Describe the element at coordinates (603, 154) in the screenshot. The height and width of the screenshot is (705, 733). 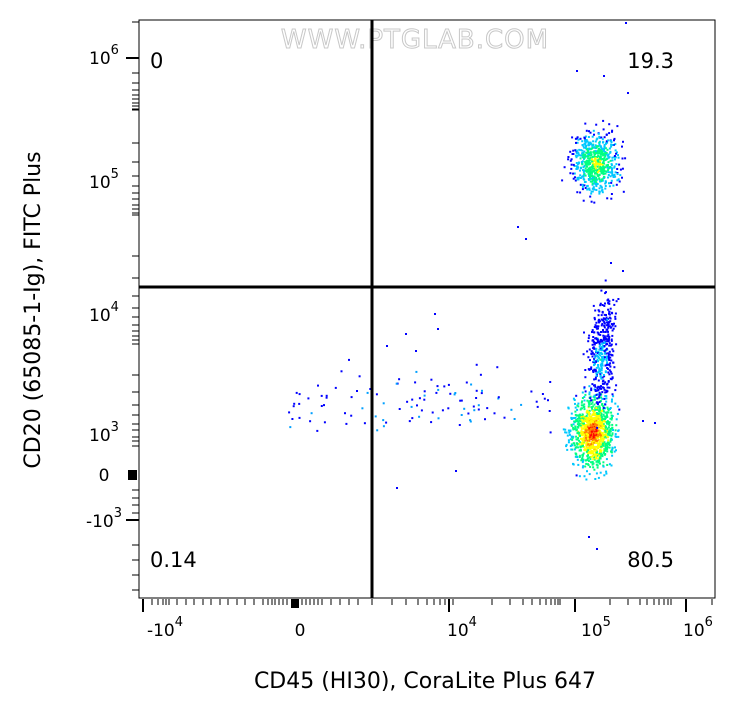
I see `event-dot-2098` at that location.